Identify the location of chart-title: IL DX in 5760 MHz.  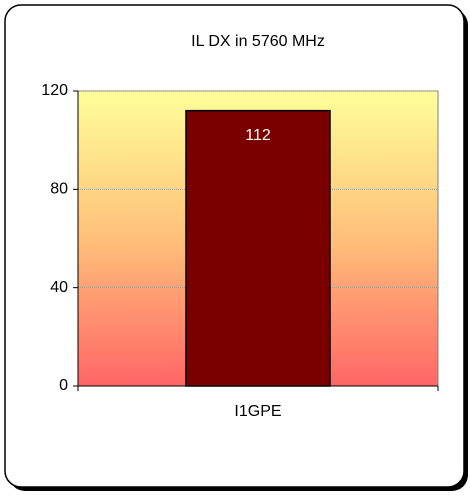
(258, 41).